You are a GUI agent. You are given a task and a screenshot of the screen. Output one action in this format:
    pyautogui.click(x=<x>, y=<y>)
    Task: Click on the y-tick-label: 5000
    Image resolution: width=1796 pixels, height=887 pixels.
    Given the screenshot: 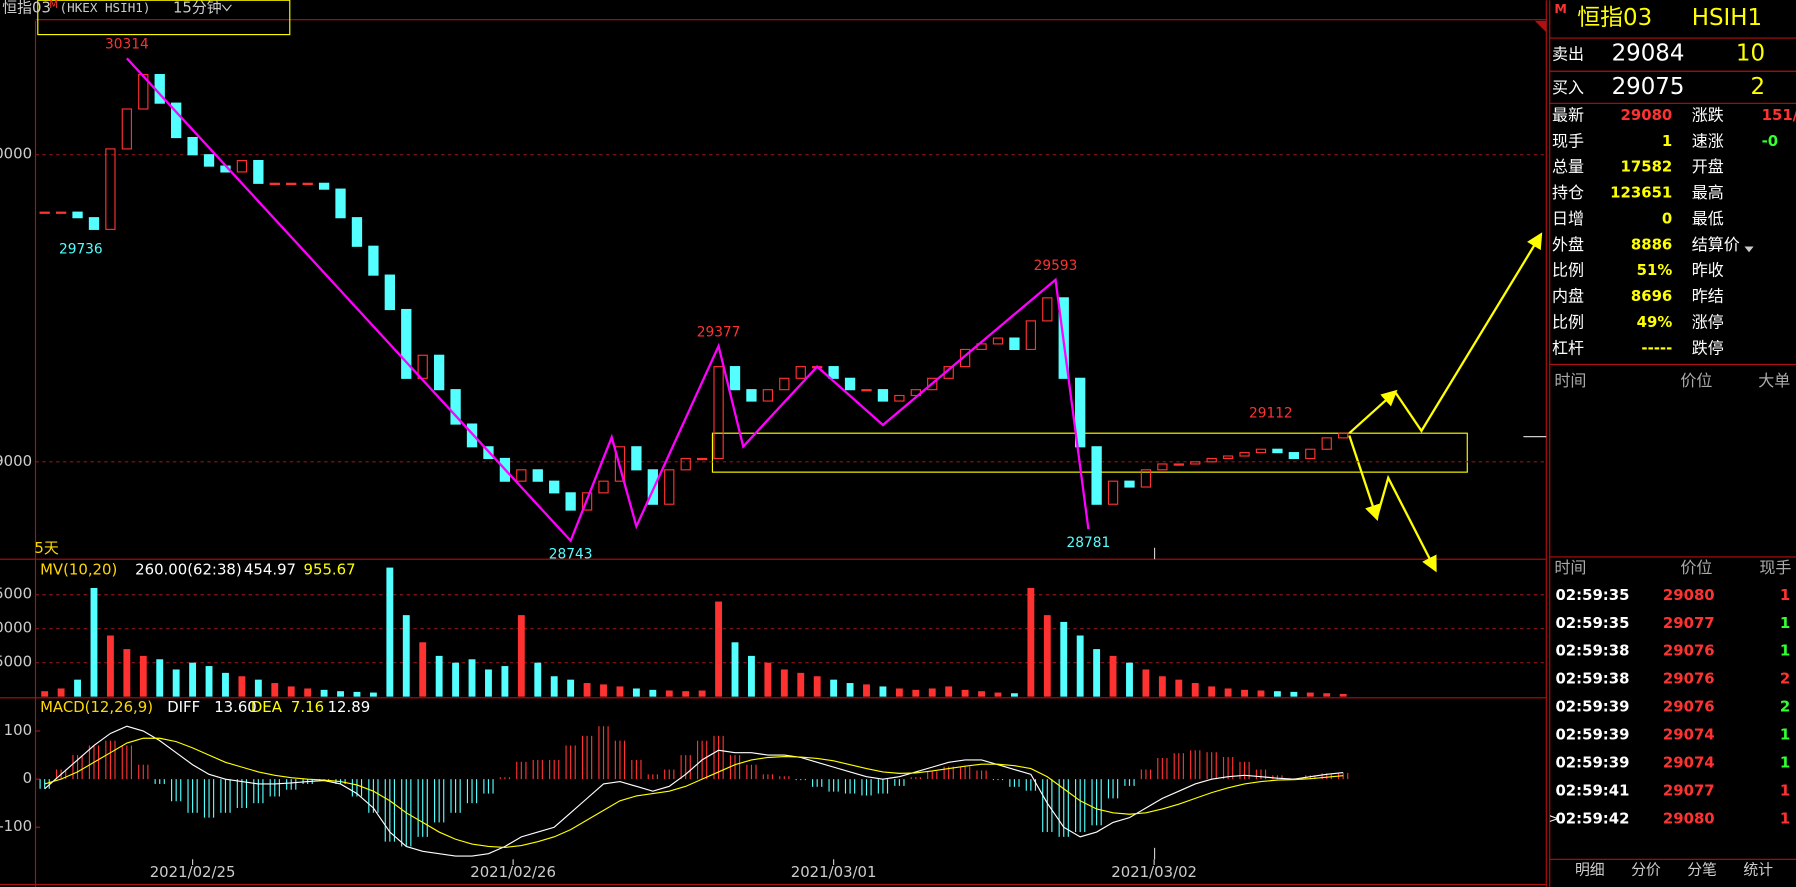 What is the action you would take?
    pyautogui.click(x=16, y=662)
    